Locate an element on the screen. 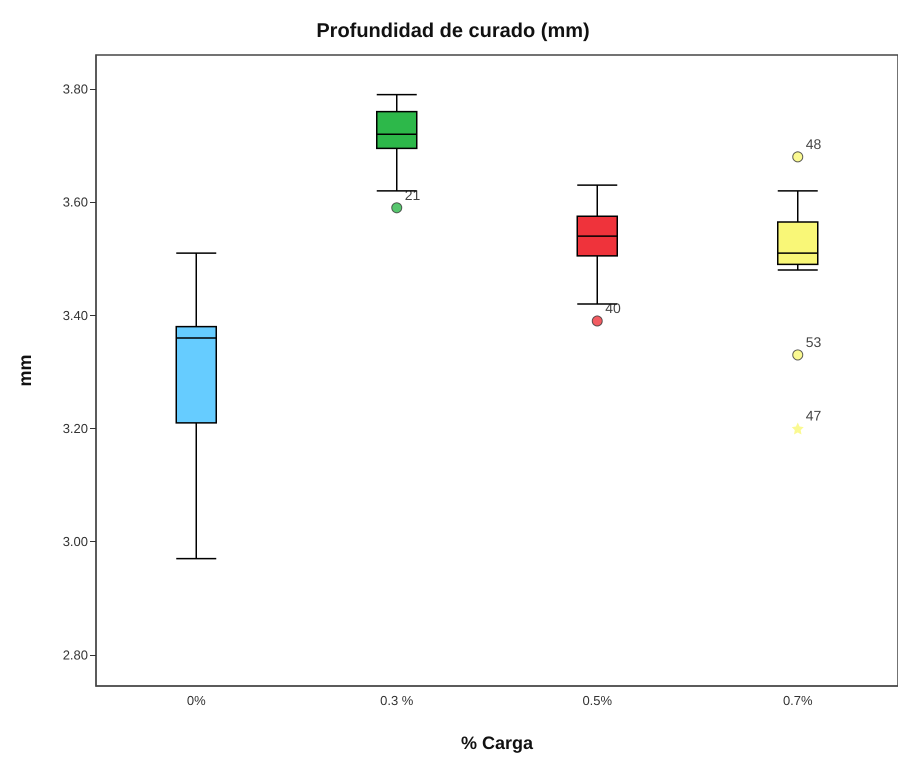 The width and height of the screenshot is (907, 765). x-tick-label: 0.7% is located at coordinates (797, 700).